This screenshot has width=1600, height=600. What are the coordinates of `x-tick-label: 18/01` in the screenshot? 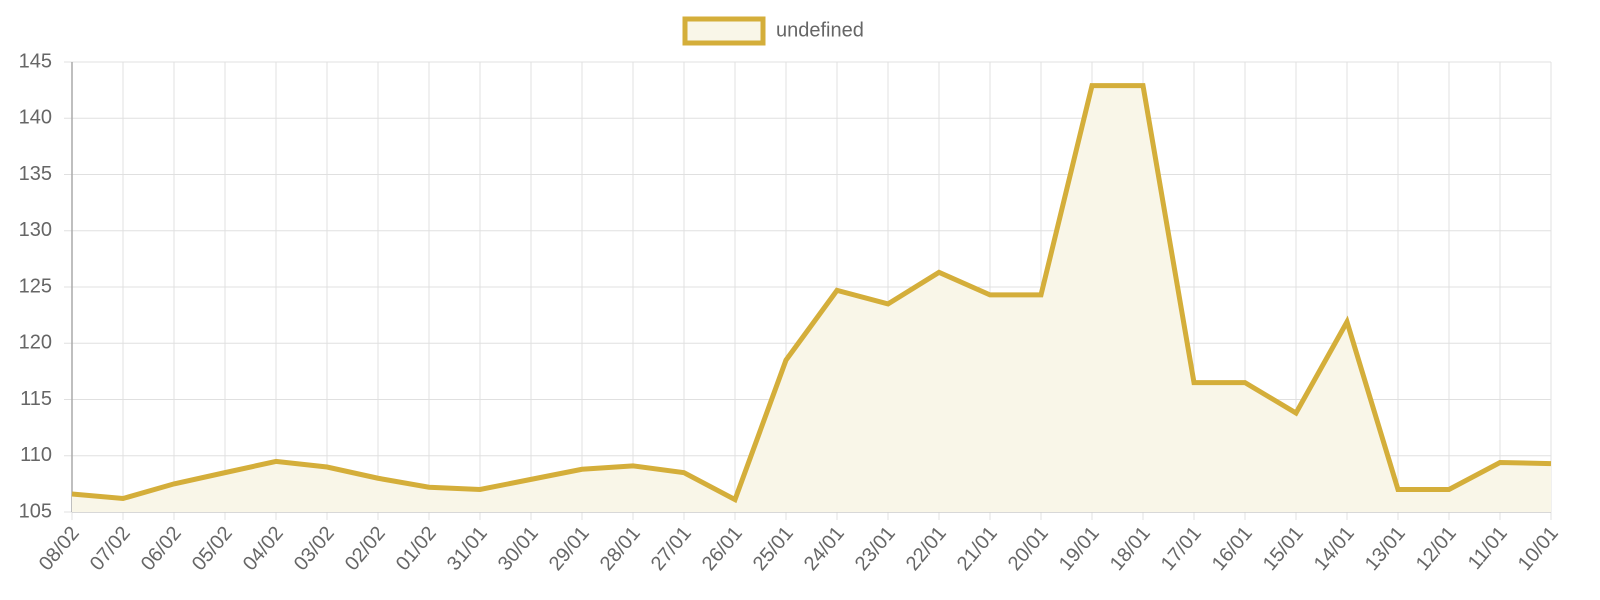 It's located at (1130, 548).